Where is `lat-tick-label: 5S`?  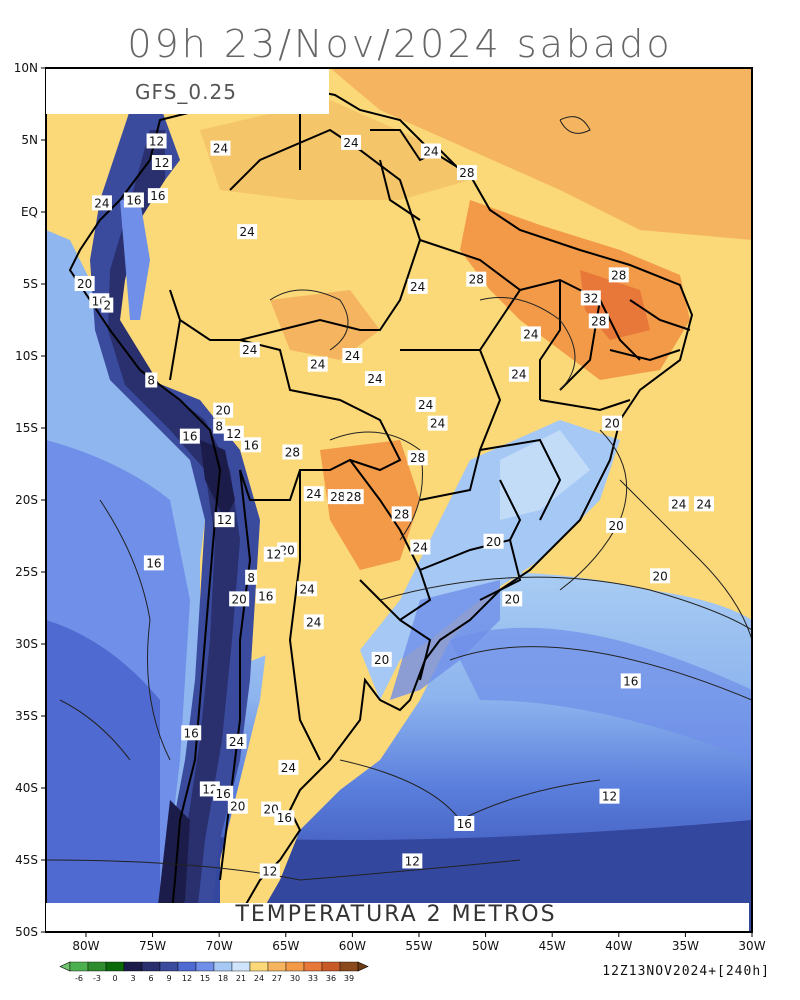
lat-tick-label: 5S is located at coordinates (30, 284).